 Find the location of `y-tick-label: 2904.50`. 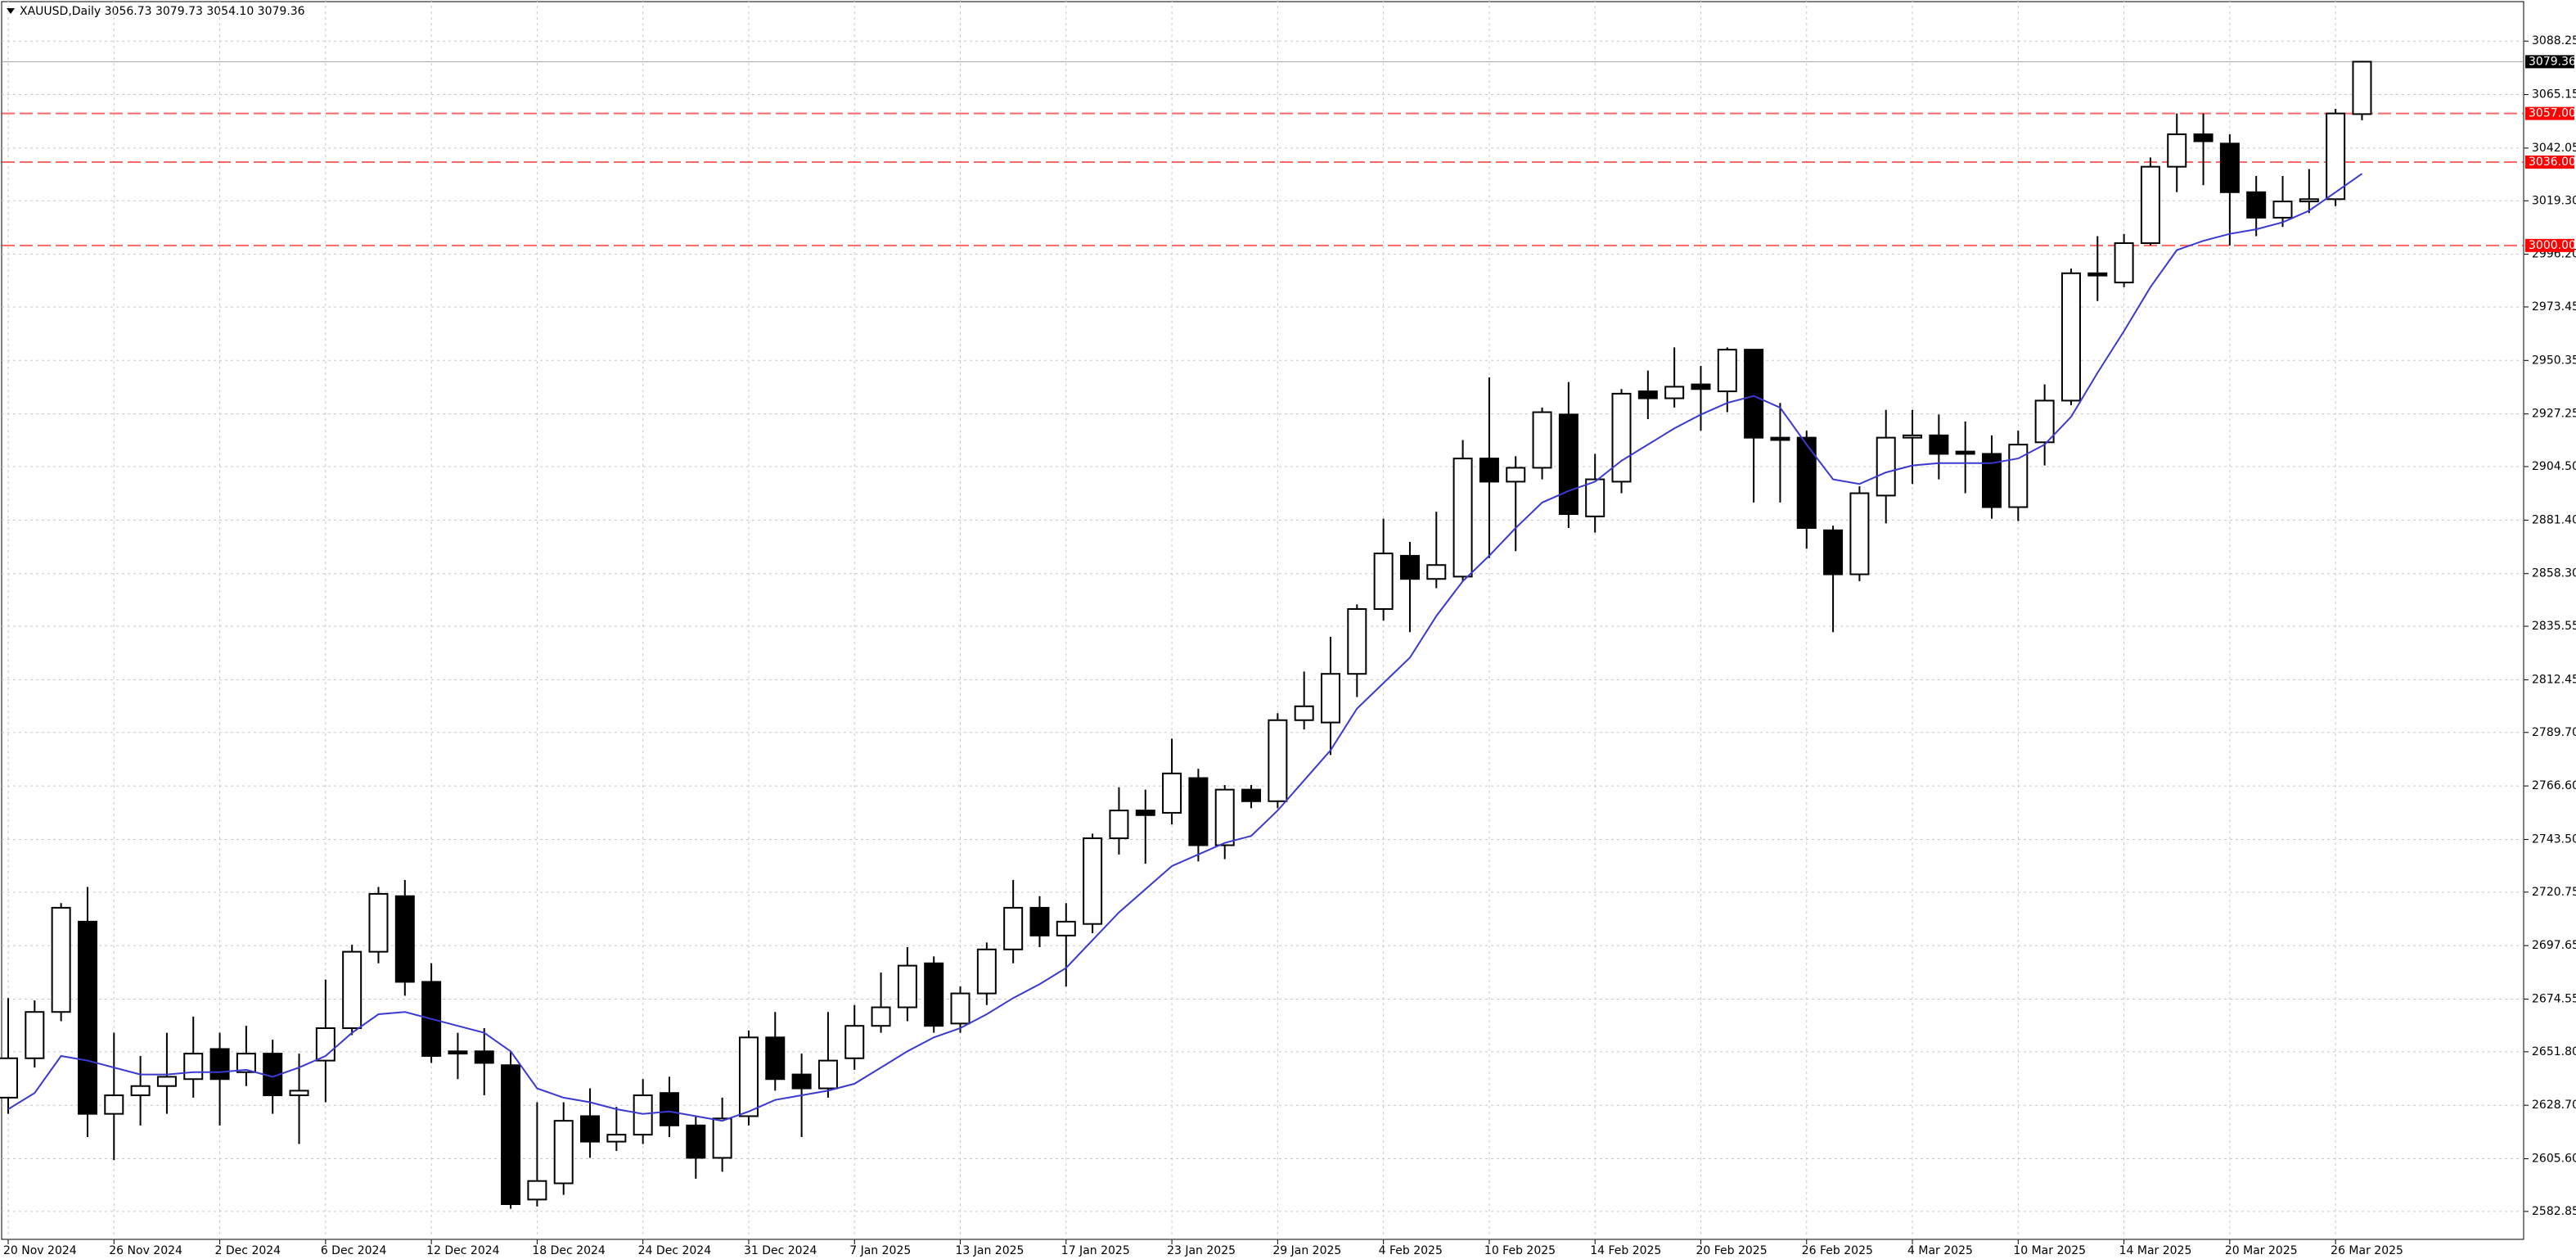

y-tick-label: 2904.50 is located at coordinates (2554, 466).